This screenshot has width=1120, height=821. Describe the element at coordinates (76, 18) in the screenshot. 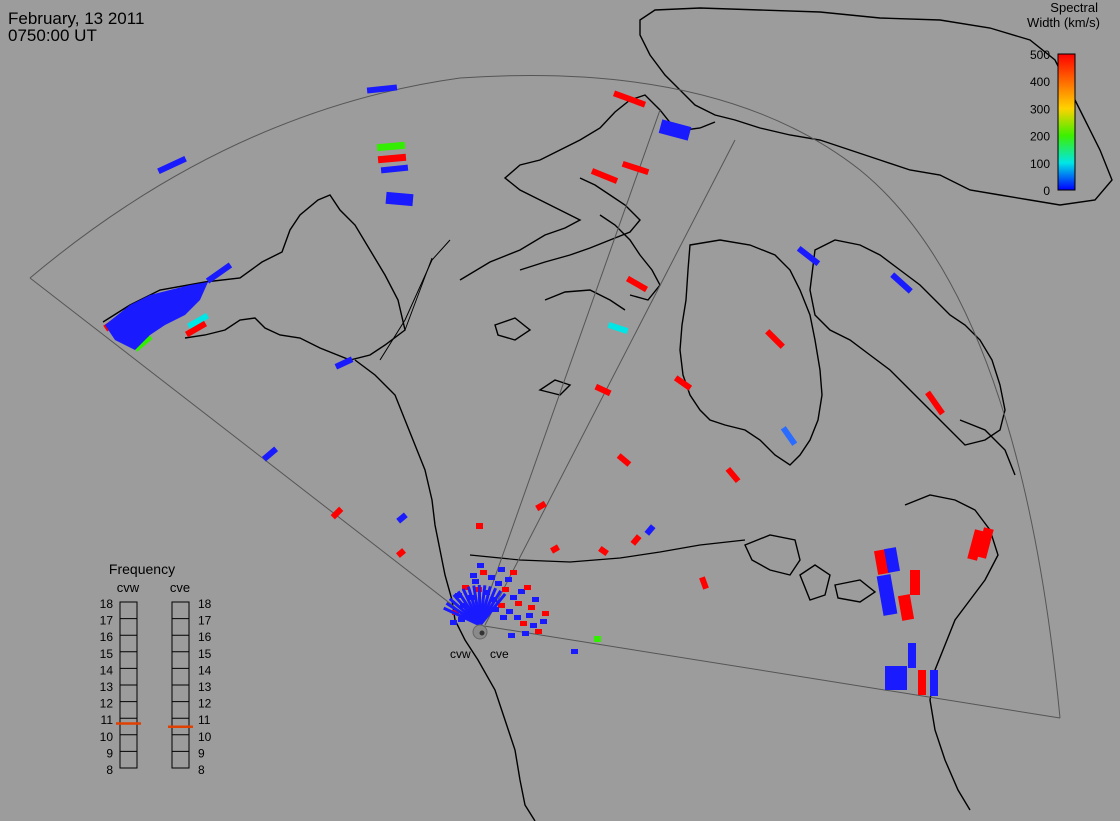

I see `date-label: February, 13 2011` at that location.